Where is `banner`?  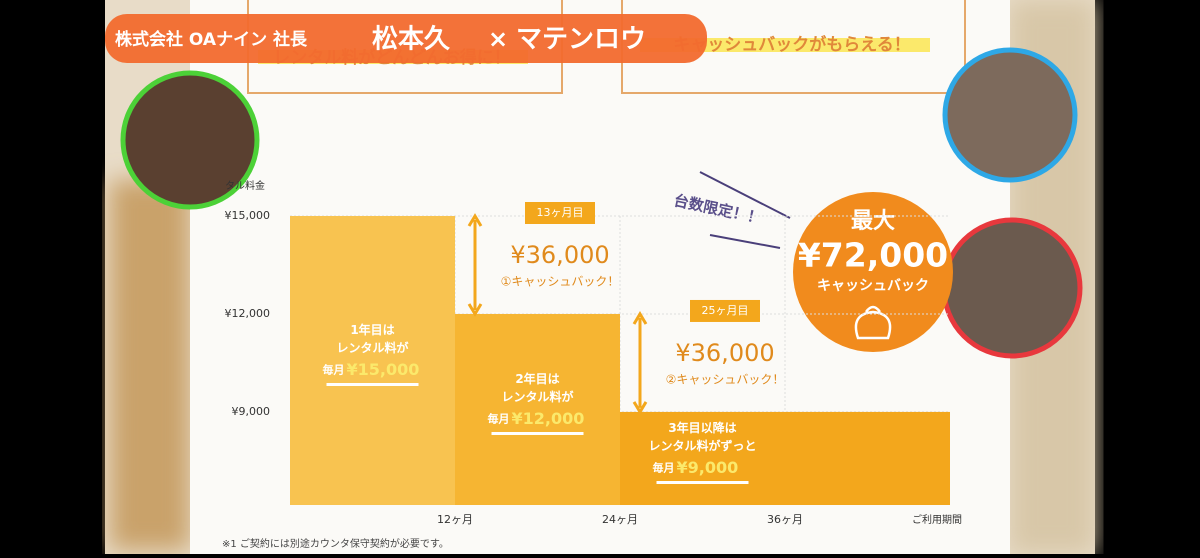
banner is located at coordinates (406, 38).